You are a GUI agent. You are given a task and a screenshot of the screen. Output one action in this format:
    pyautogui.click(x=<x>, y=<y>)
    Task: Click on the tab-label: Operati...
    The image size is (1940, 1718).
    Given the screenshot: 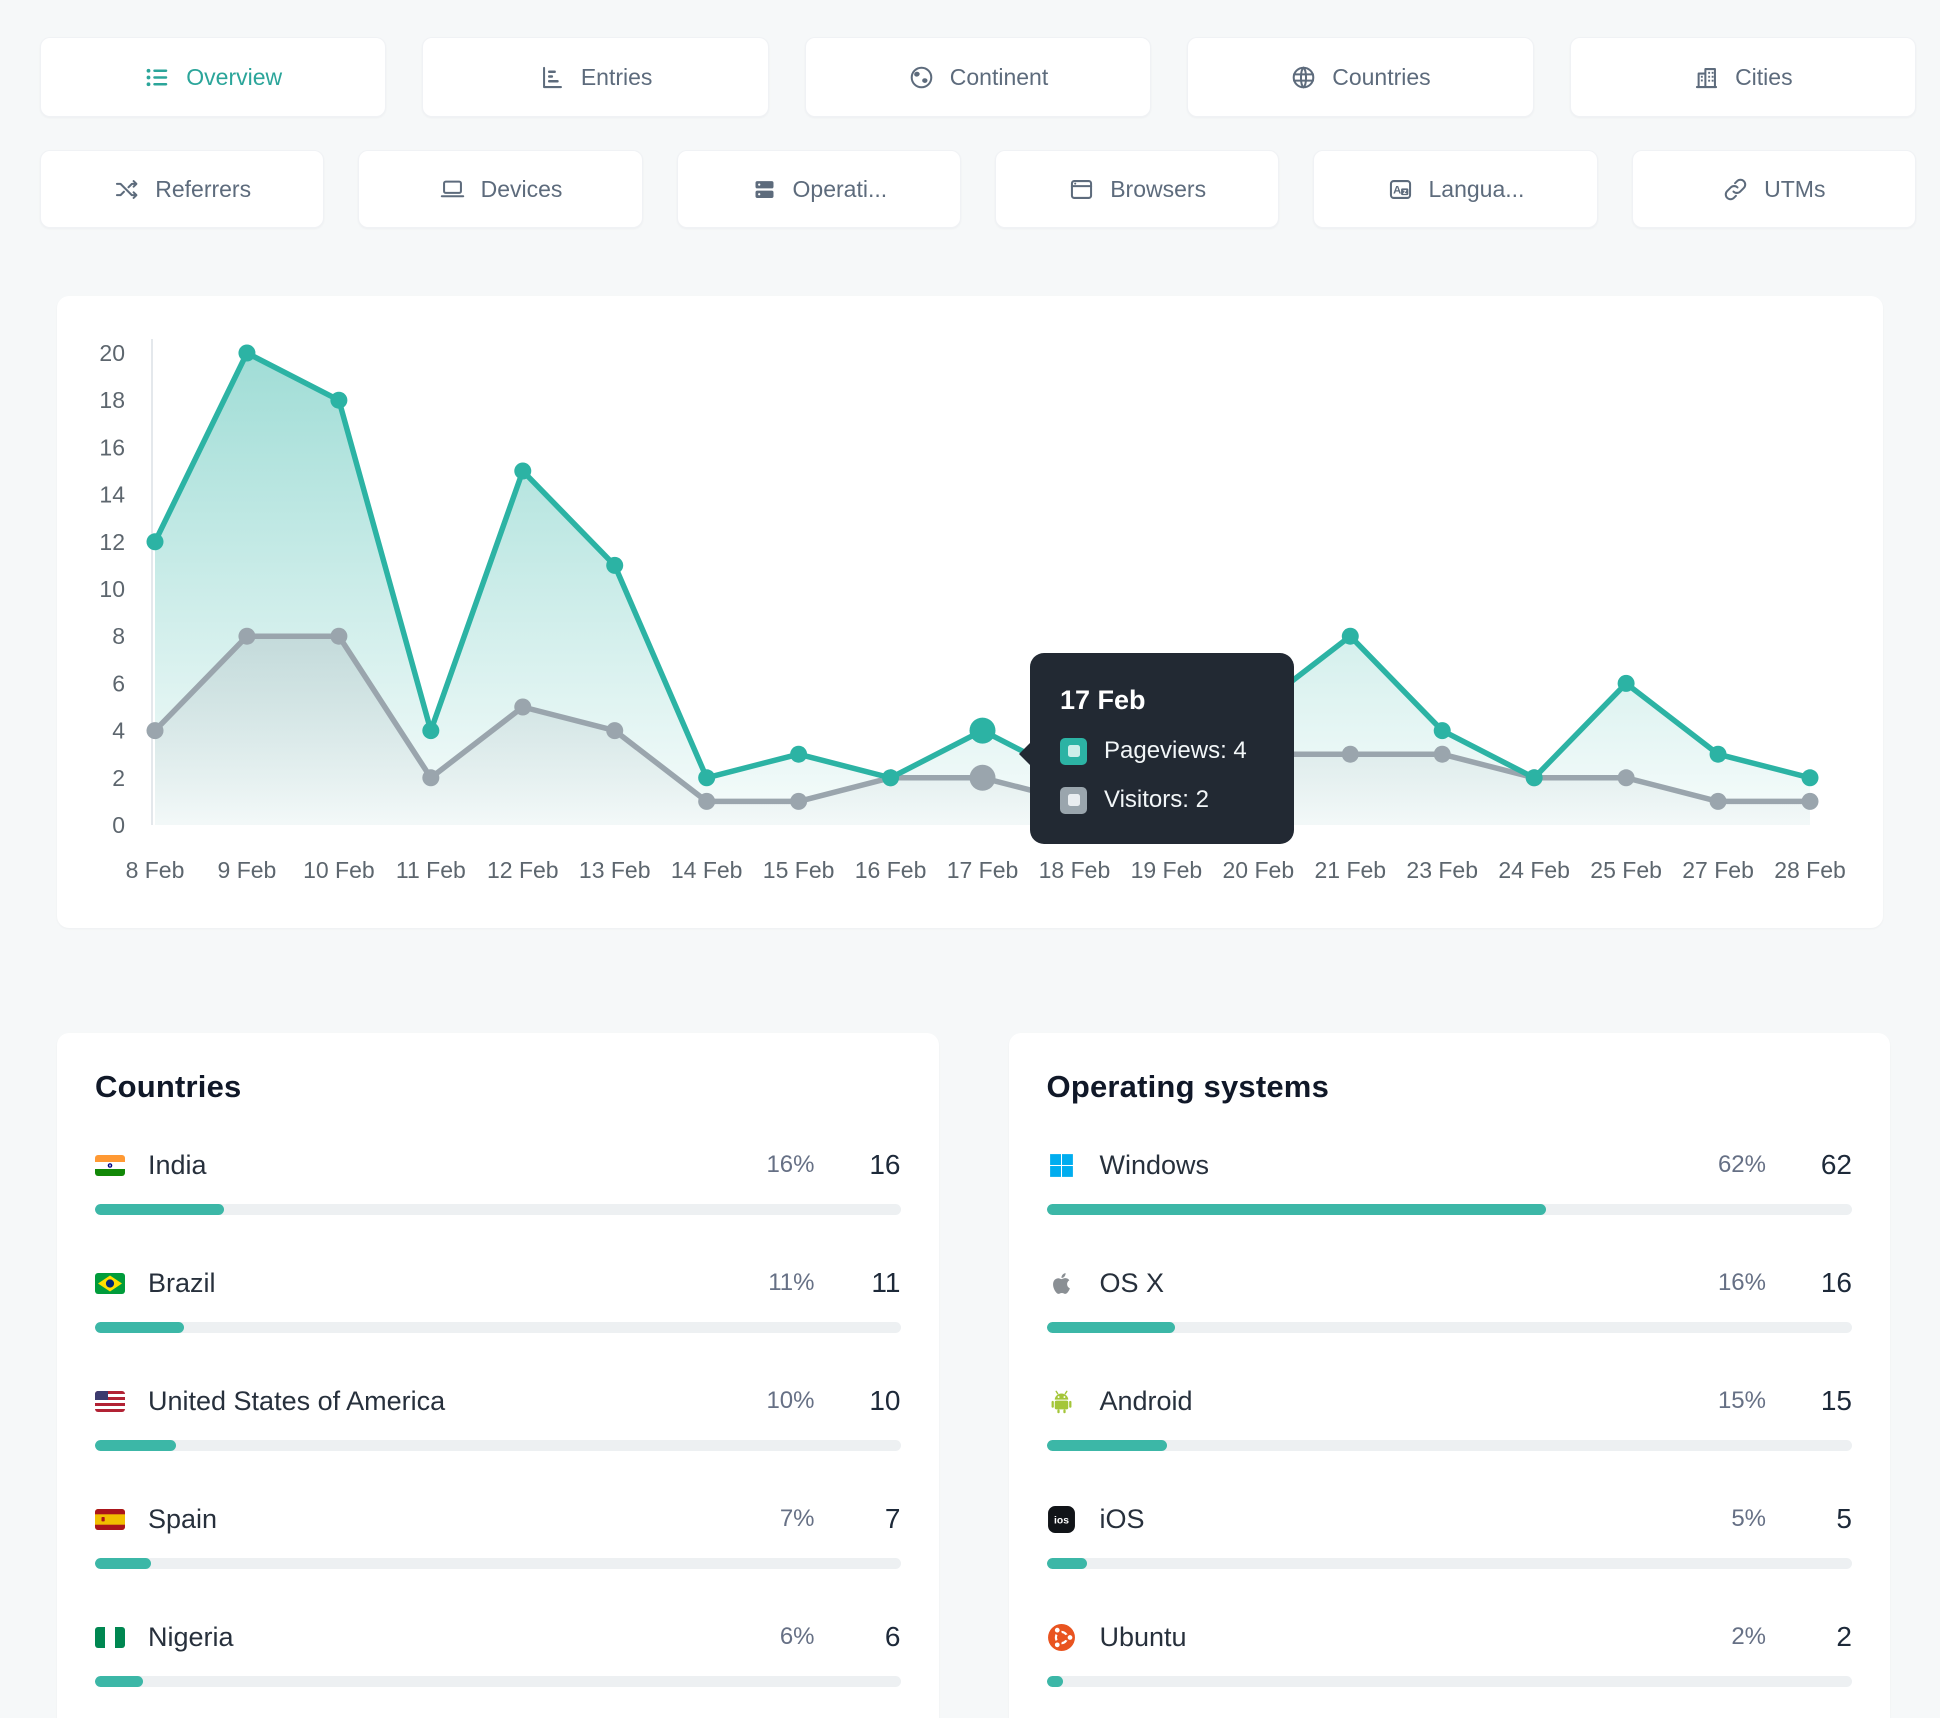 What is the action you would take?
    pyautogui.click(x=840, y=188)
    